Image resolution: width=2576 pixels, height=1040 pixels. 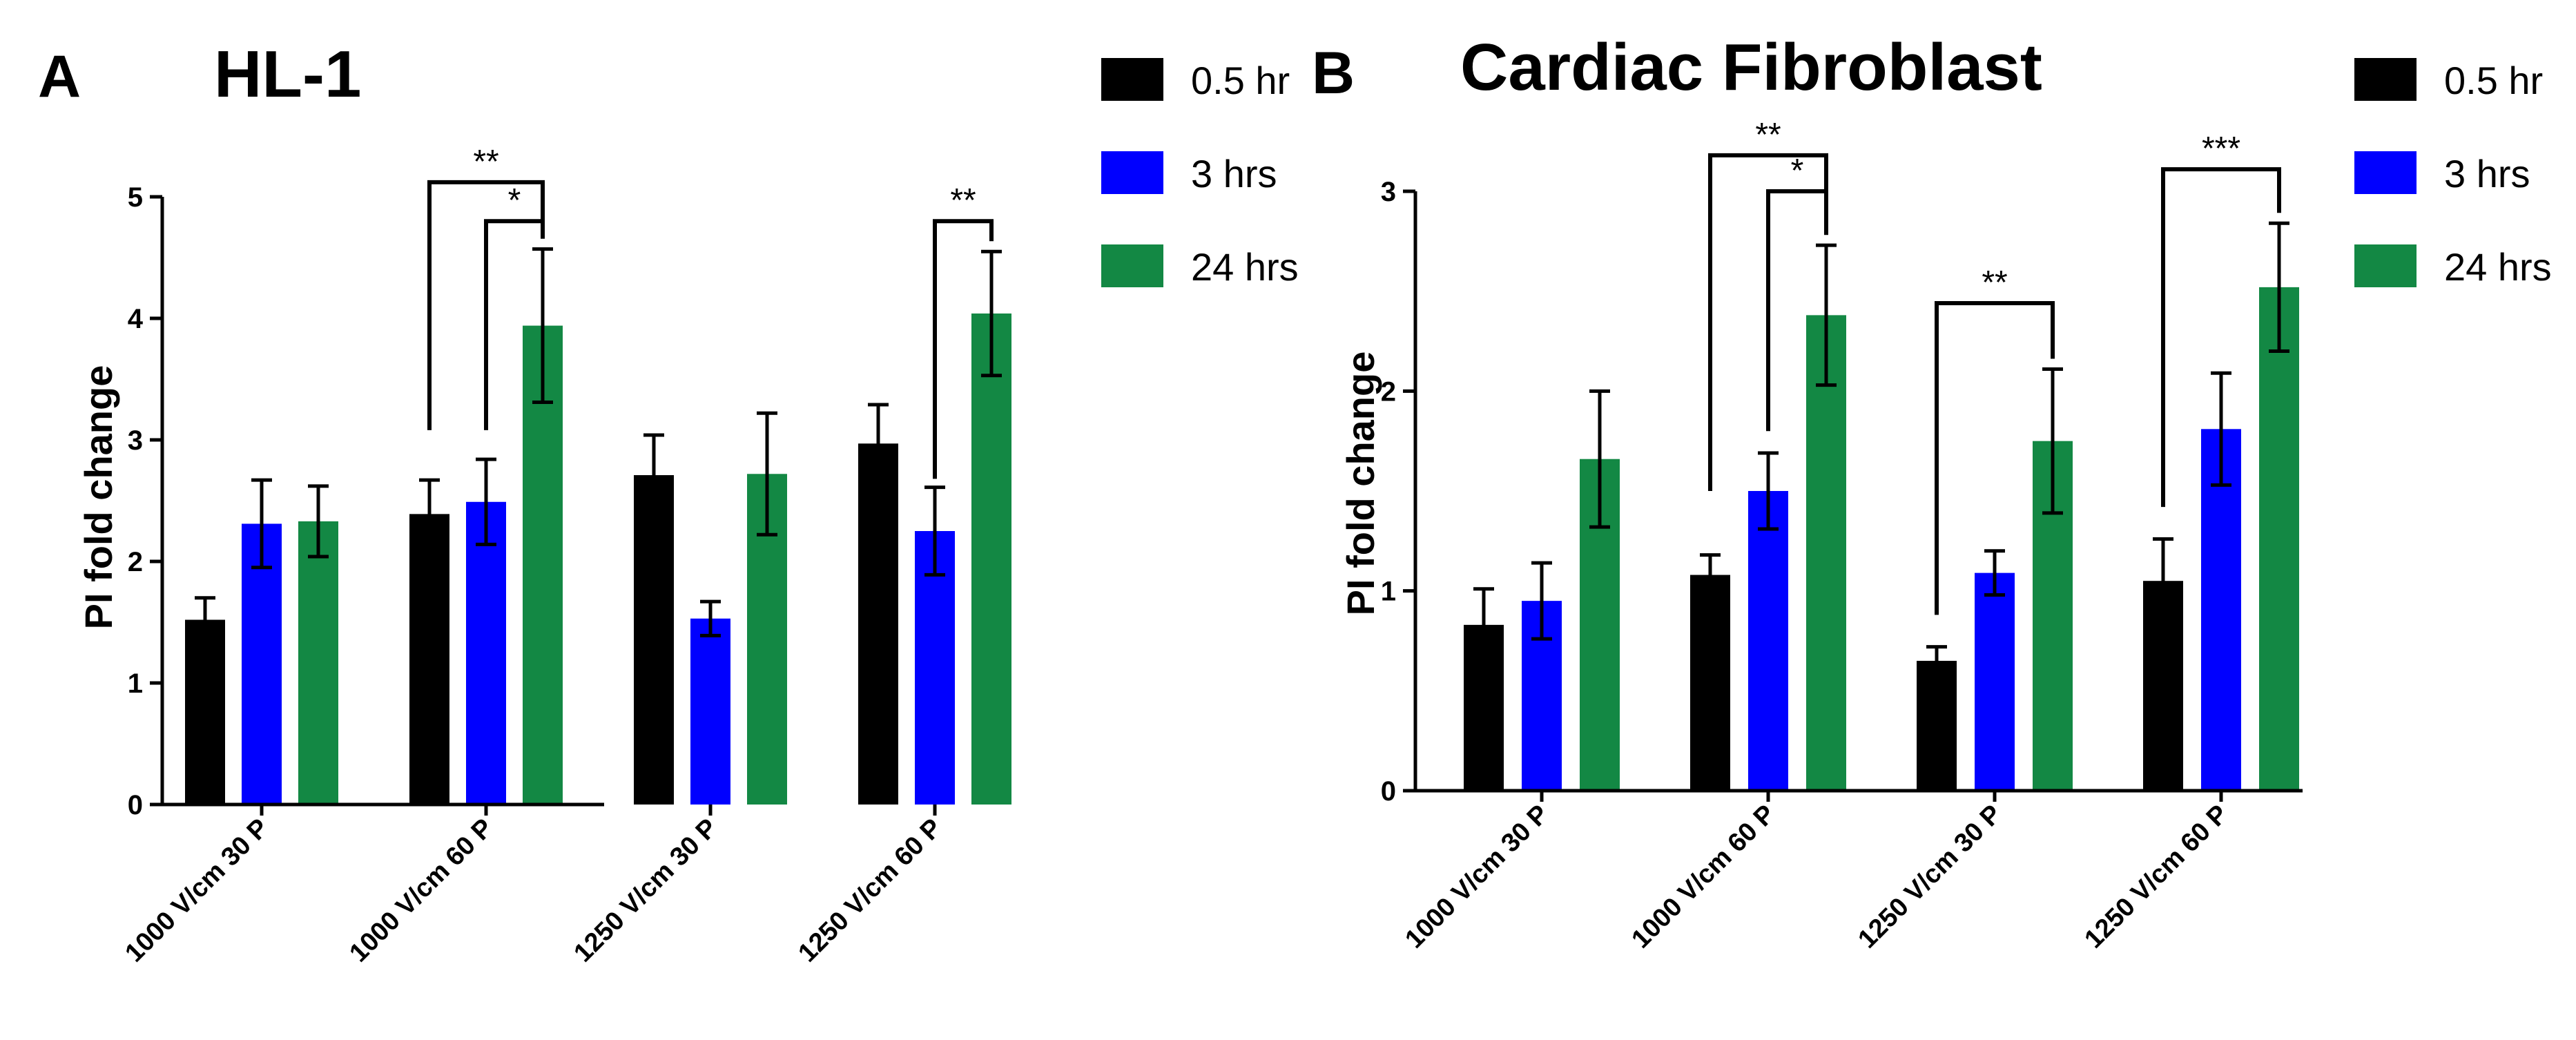 I want to click on panel-b-letter: B, so click(x=1334, y=73).